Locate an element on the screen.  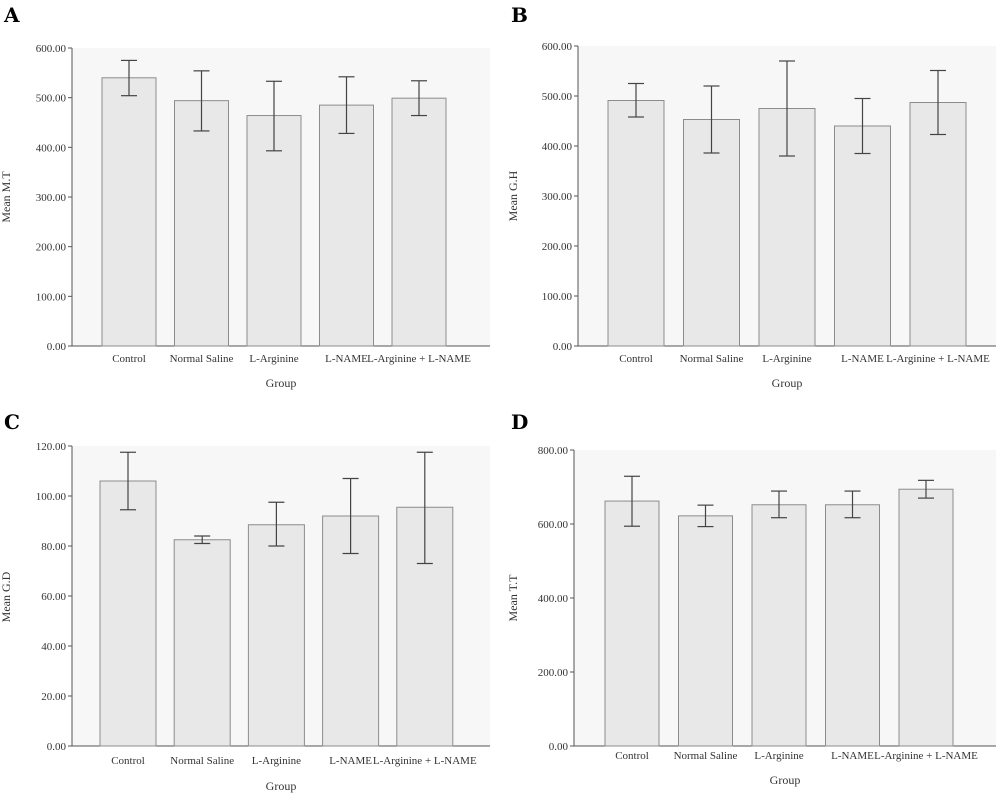
y-tick-label: 20.00 is located at coordinates (53, 697).